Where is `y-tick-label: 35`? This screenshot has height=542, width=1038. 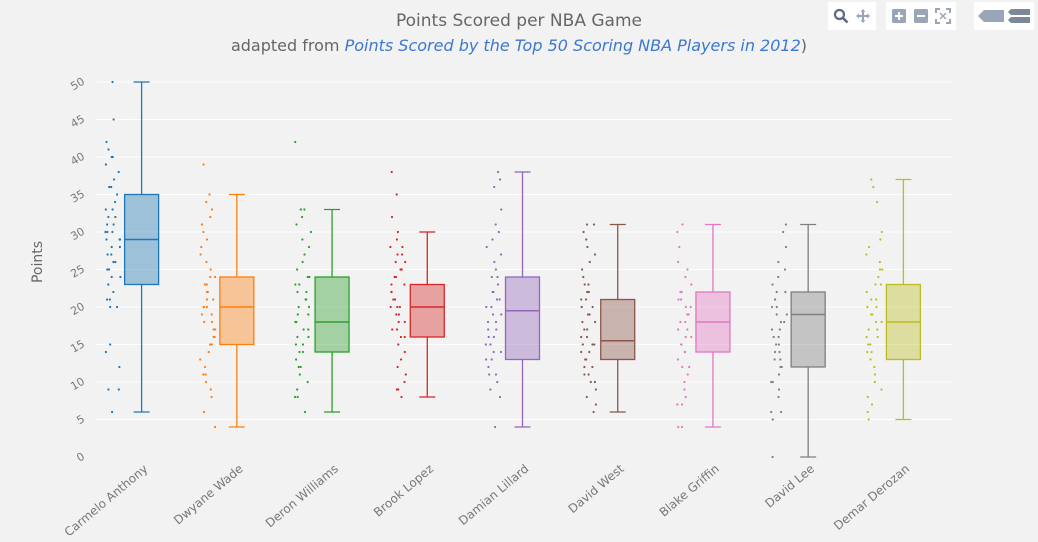
y-tick-label: 35 is located at coordinates (77, 196).